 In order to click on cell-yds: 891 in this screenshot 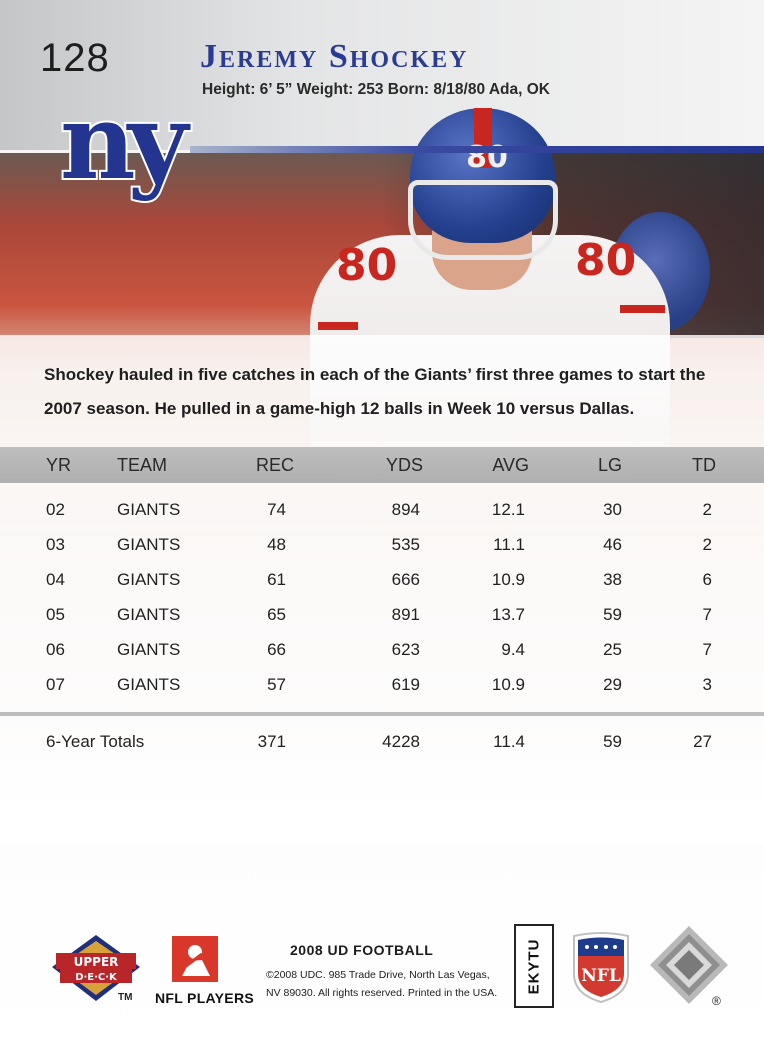, I will do `click(405, 614)`.